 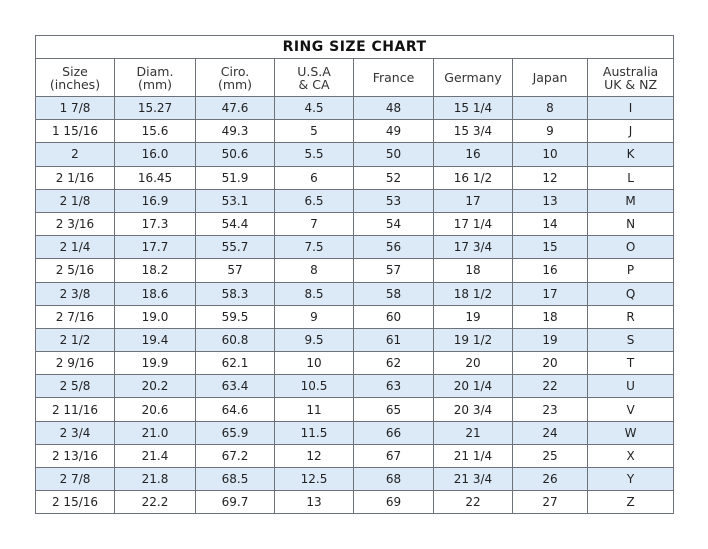 What do you see at coordinates (630, 224) in the screenshot?
I see `cell-australia-uk-nz: N` at bounding box center [630, 224].